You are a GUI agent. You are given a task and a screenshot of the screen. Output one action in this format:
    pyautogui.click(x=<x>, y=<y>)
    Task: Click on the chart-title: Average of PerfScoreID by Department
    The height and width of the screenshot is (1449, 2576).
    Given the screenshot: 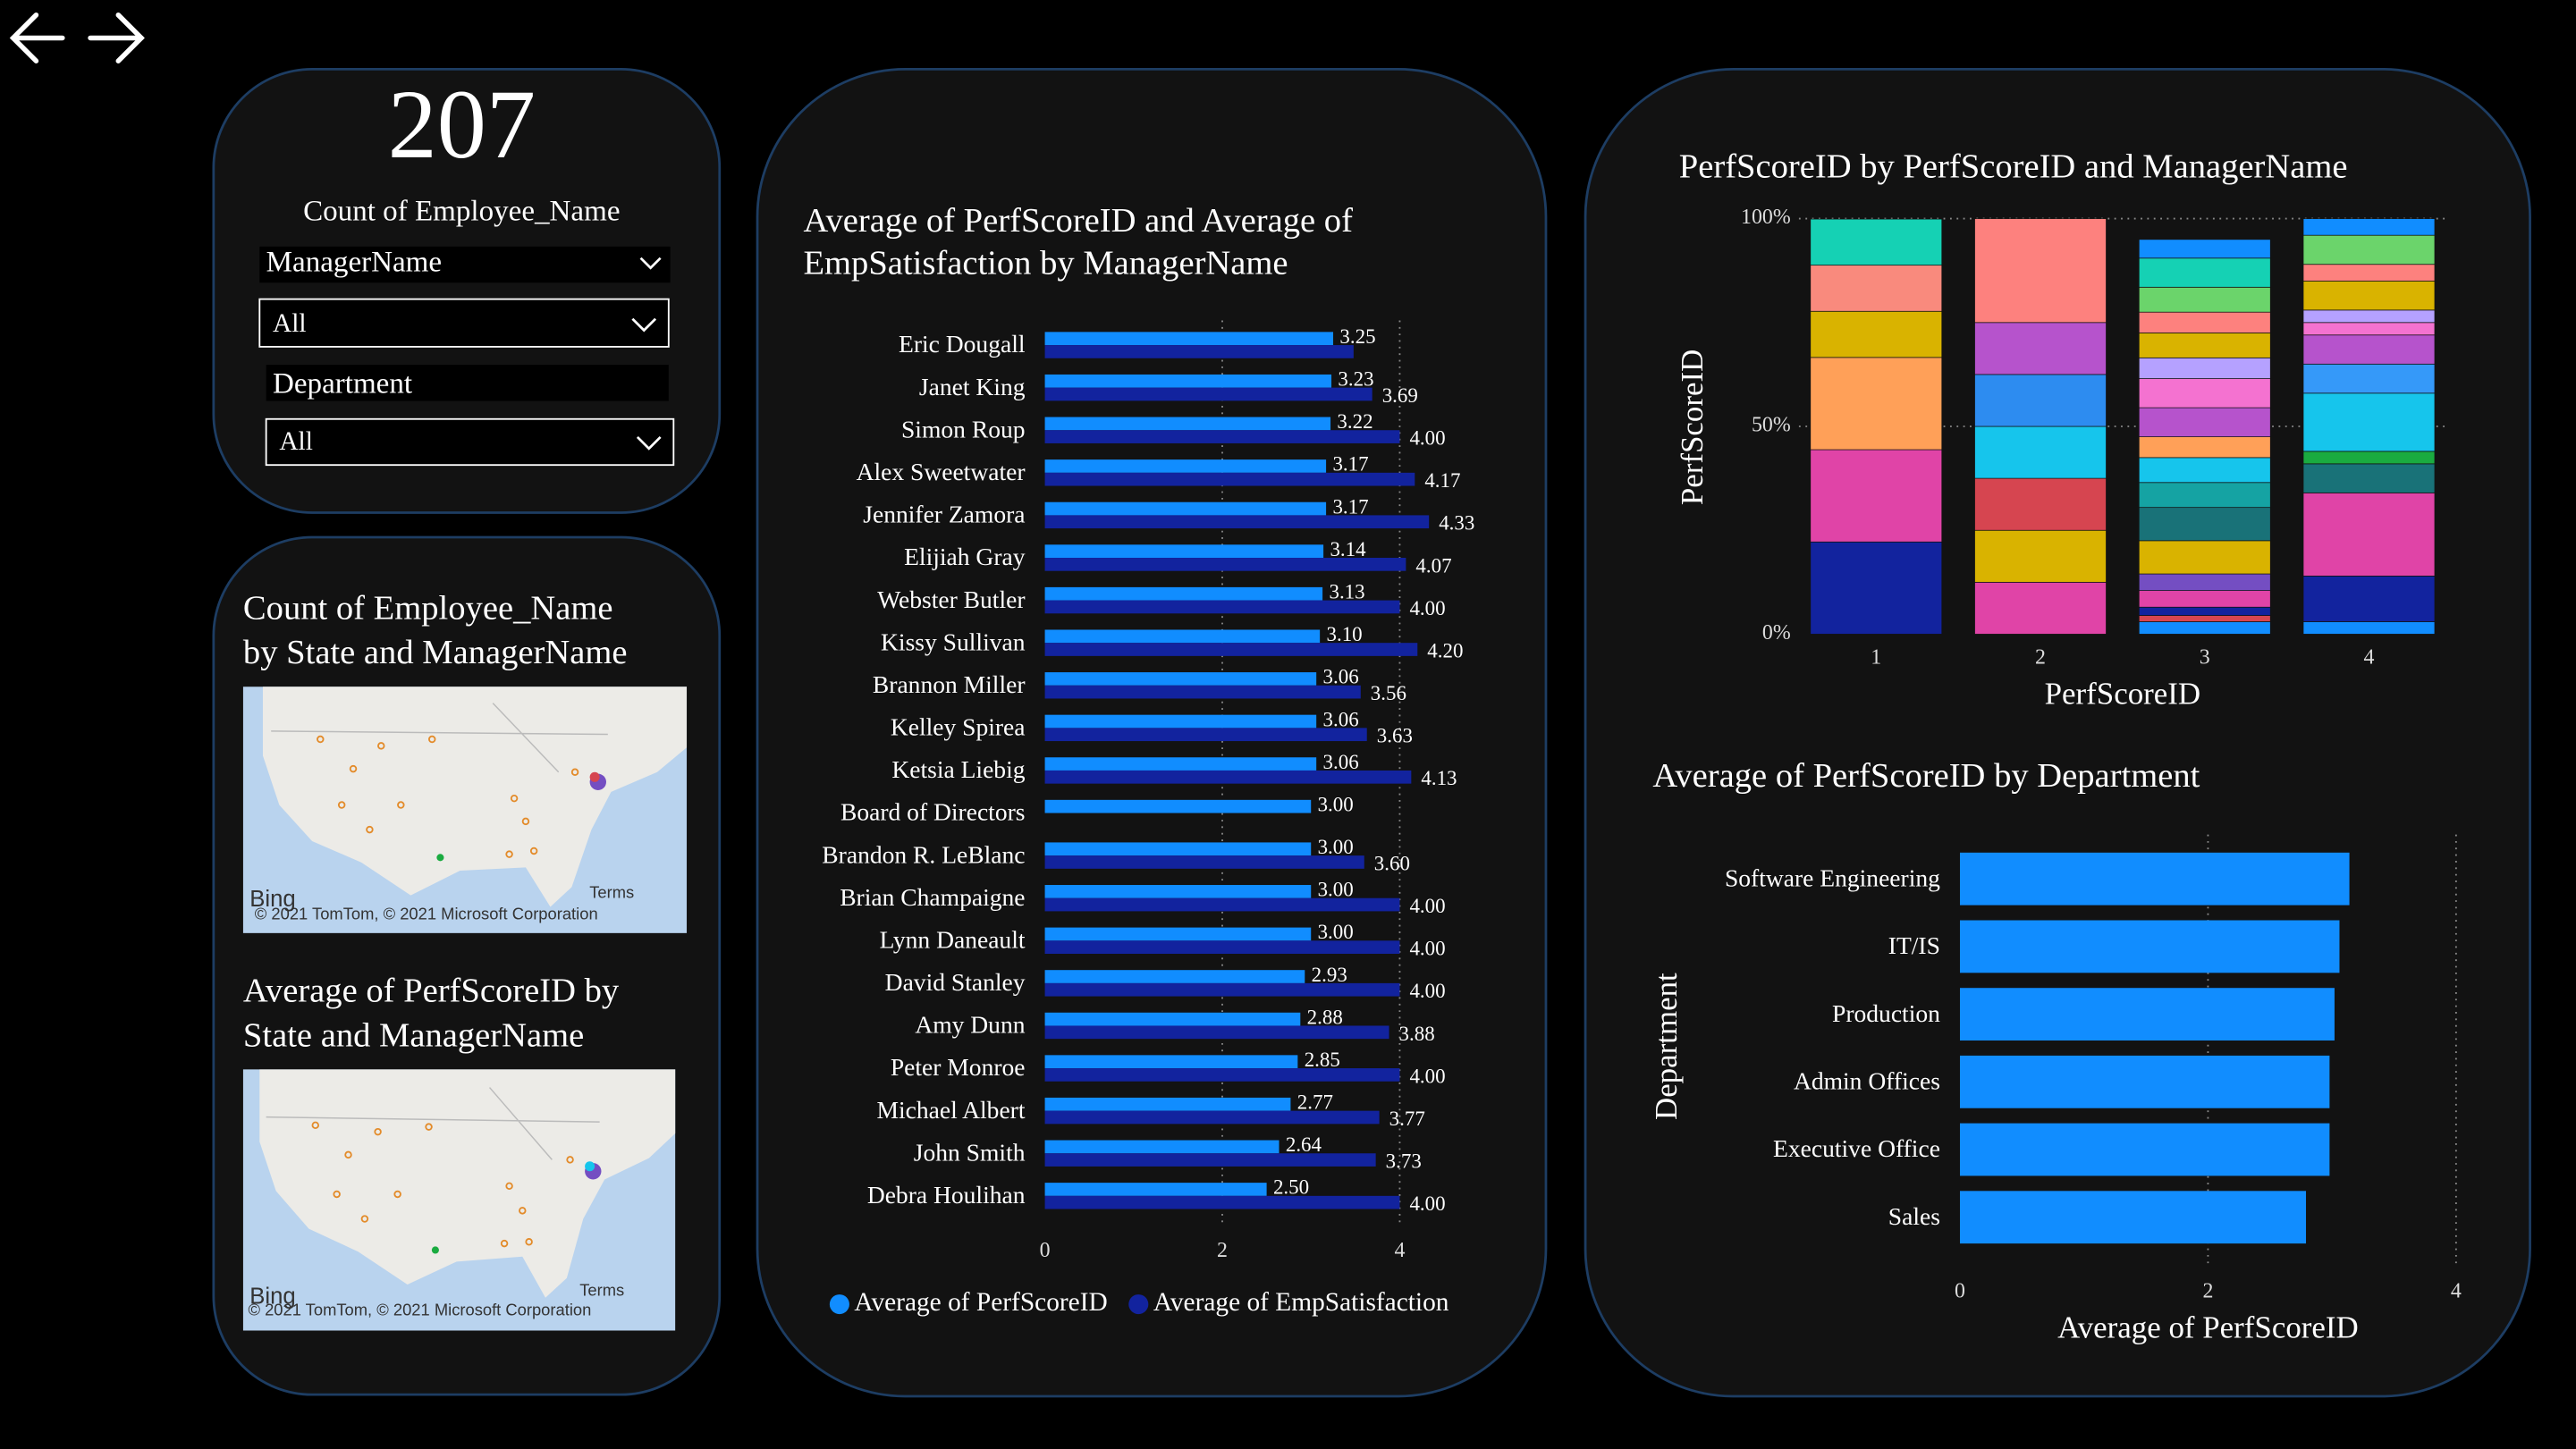 What is the action you would take?
    pyautogui.click(x=1926, y=776)
    